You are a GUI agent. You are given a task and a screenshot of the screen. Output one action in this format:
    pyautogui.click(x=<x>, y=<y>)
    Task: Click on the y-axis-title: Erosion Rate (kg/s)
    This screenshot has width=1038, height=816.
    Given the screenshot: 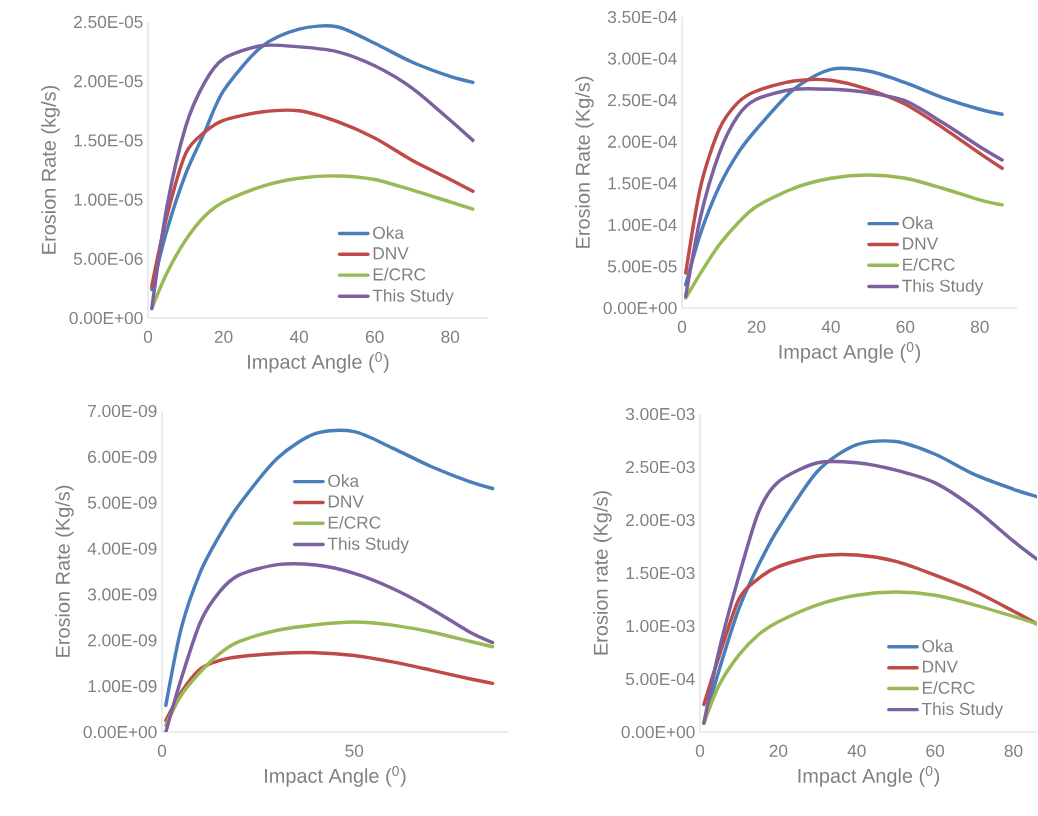 What is the action you would take?
    pyautogui.click(x=50, y=170)
    